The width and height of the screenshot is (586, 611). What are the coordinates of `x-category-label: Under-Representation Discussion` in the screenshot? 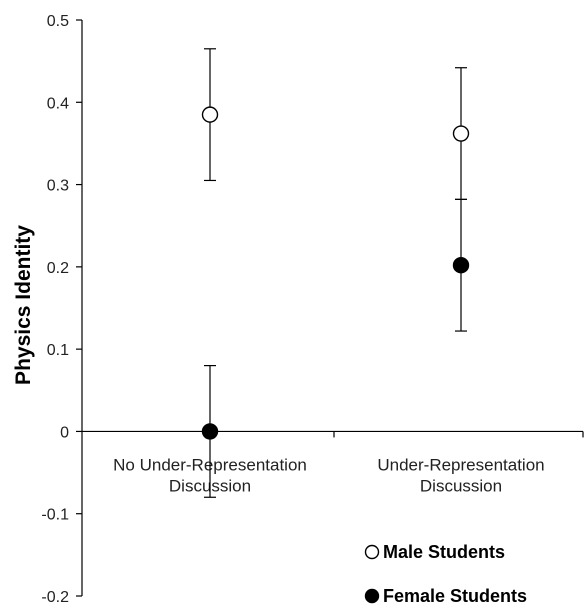 It's located at (460, 475).